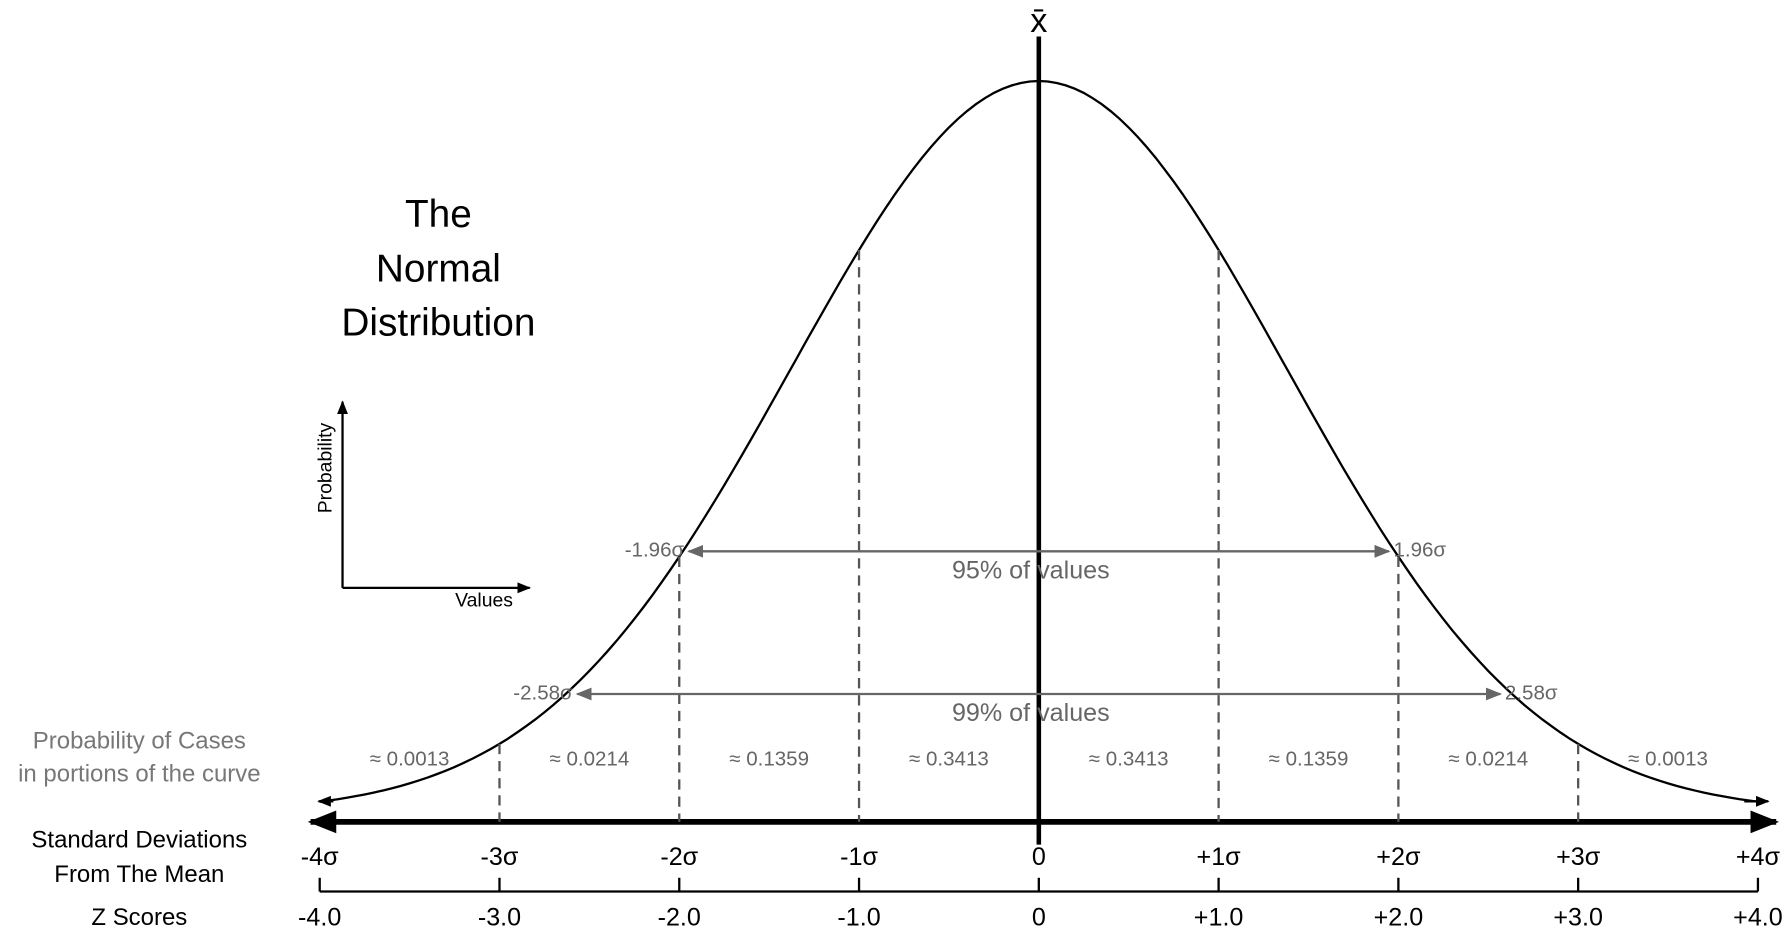 This screenshot has height=936, width=1790. Describe the element at coordinates (139, 773) in the screenshot. I see `row-label: in portions of the curve` at that location.